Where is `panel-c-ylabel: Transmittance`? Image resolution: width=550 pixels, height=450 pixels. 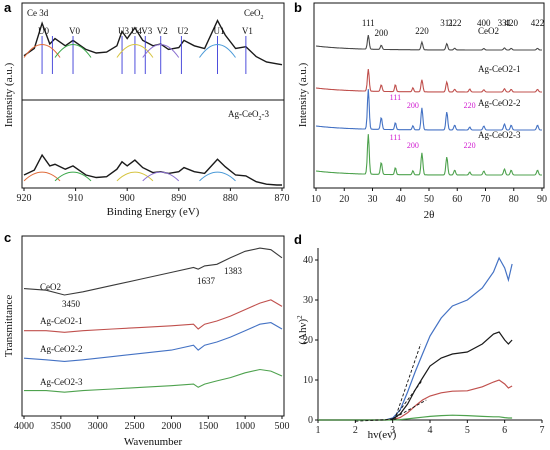 panel-c-ylabel: Transmittance is located at coordinates (9, 326).